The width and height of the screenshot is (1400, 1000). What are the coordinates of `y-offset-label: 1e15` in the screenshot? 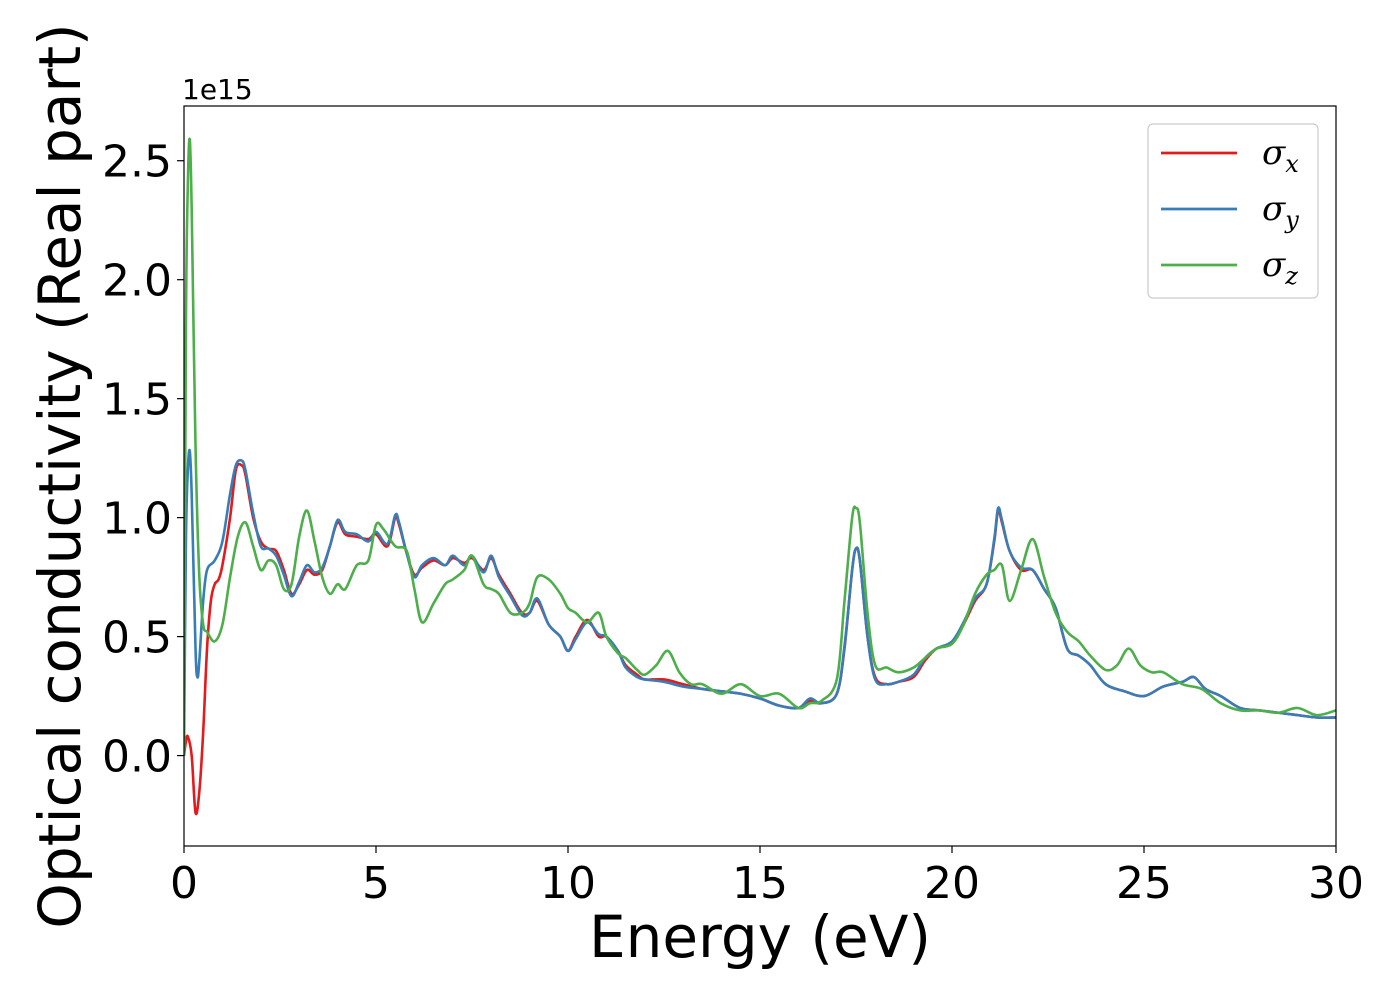 It's located at (217, 89).